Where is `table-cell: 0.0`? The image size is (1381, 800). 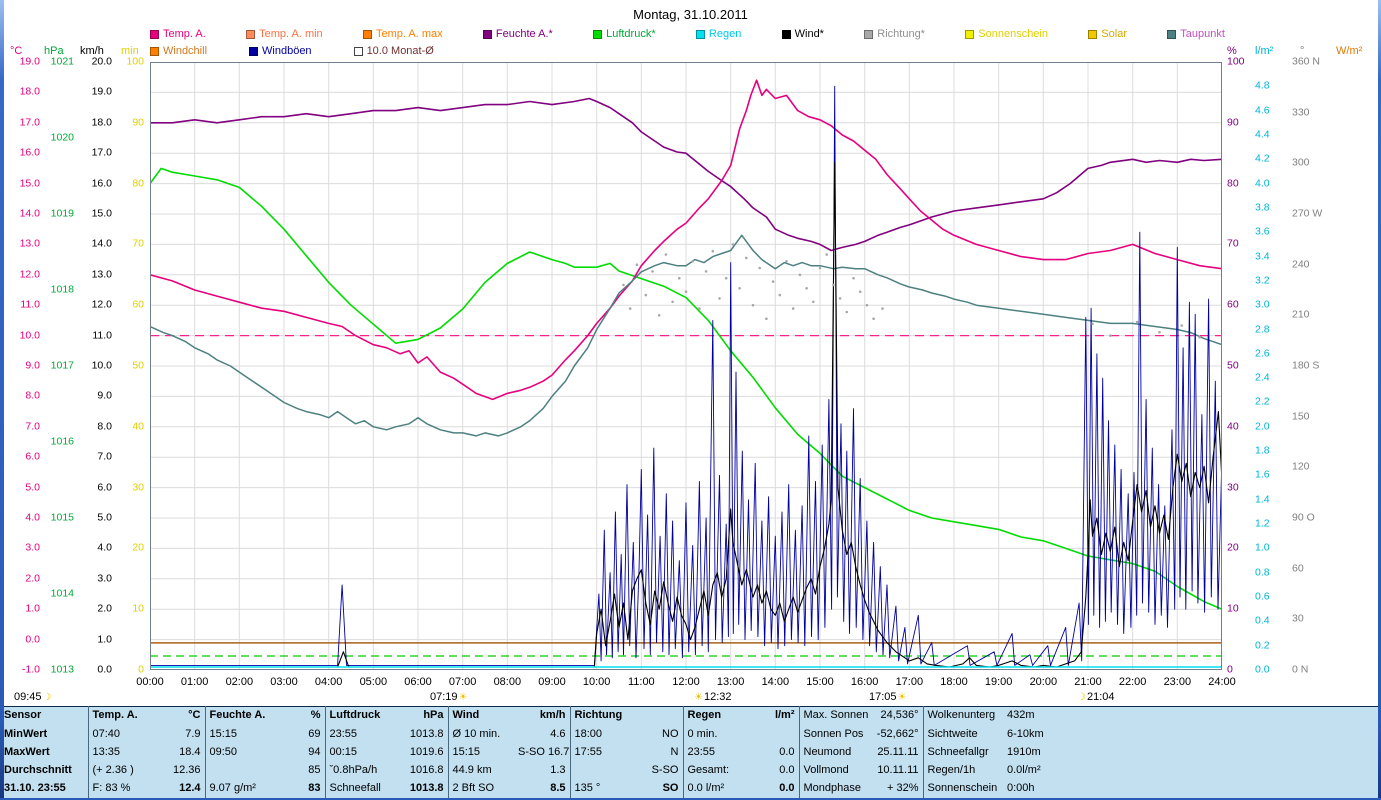 table-cell: 0.0 is located at coordinates (787, 788).